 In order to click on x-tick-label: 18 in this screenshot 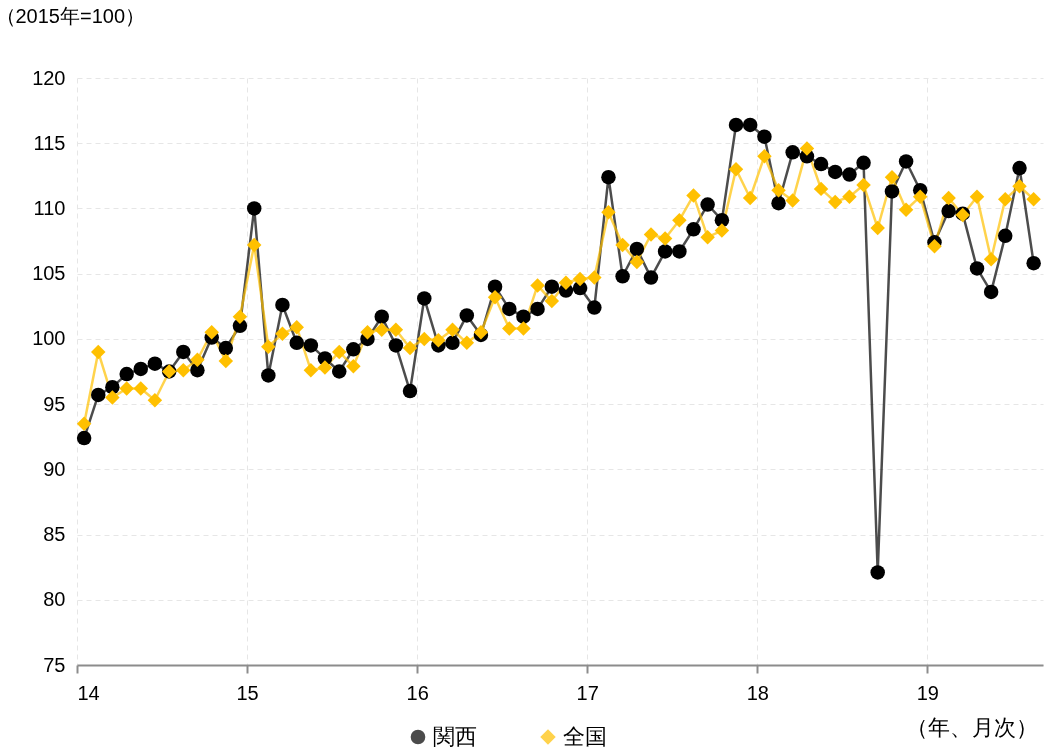, I will do `click(757, 692)`.